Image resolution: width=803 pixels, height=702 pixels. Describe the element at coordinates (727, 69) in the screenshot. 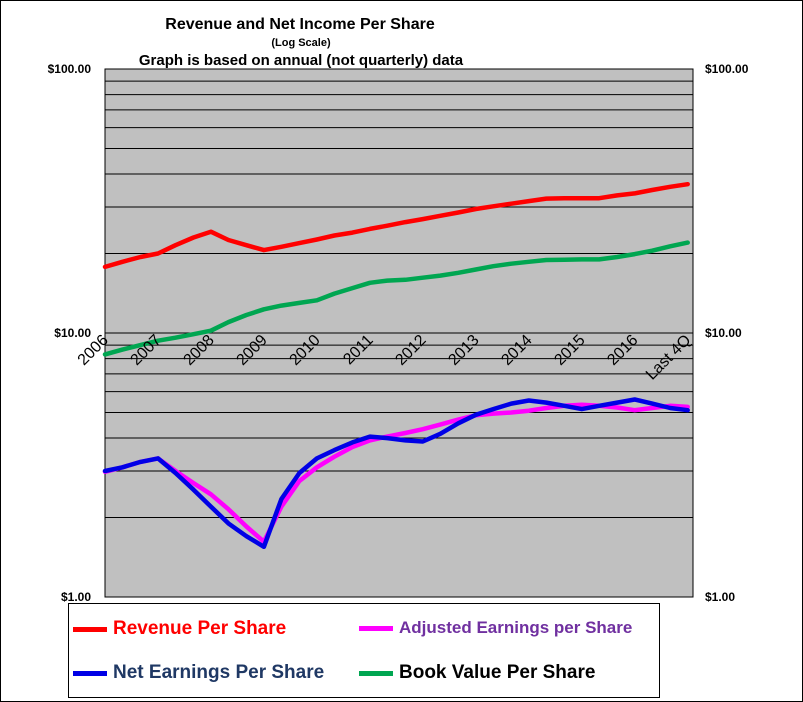

I see `y-tick-label-right: $100.00` at that location.